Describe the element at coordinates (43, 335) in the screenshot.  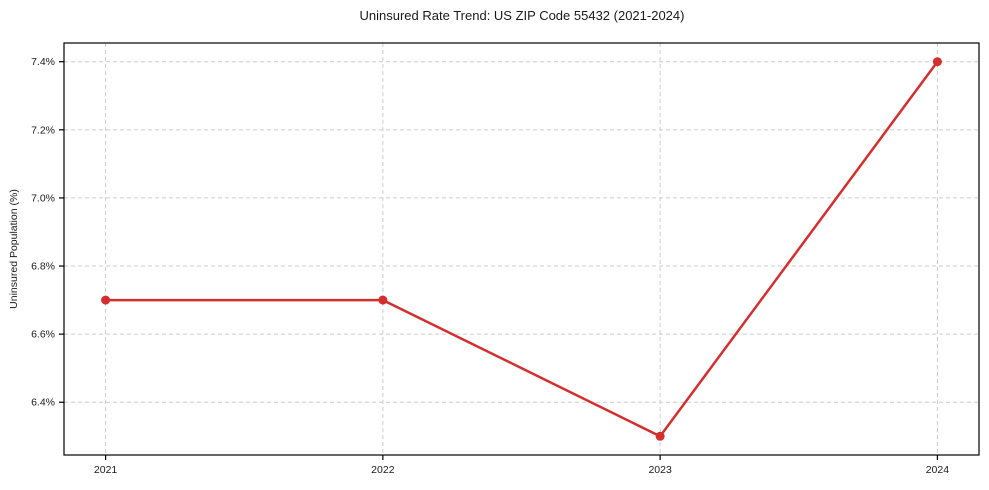
I see `y-tick-label: 6.6%` at that location.